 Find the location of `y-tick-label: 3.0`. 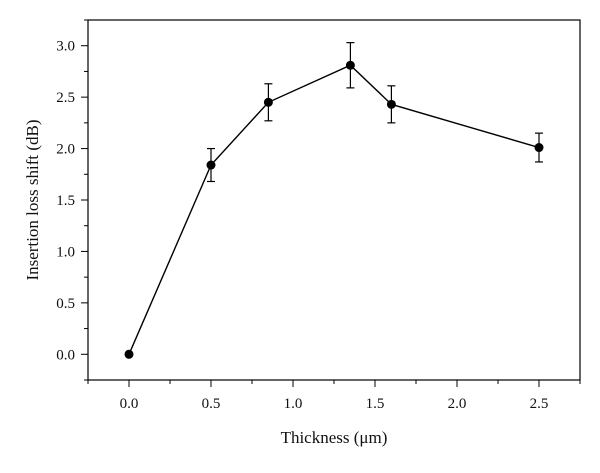

y-tick-label: 3.0 is located at coordinates (65, 47).